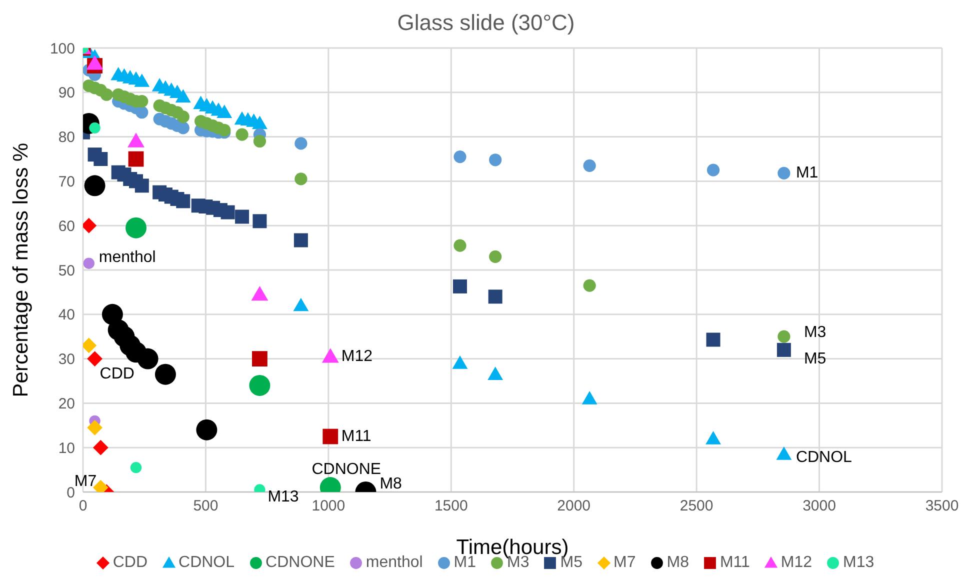 Image resolution: width=972 pixels, height=580 pixels. I want to click on annotation: menthol, so click(127, 257).